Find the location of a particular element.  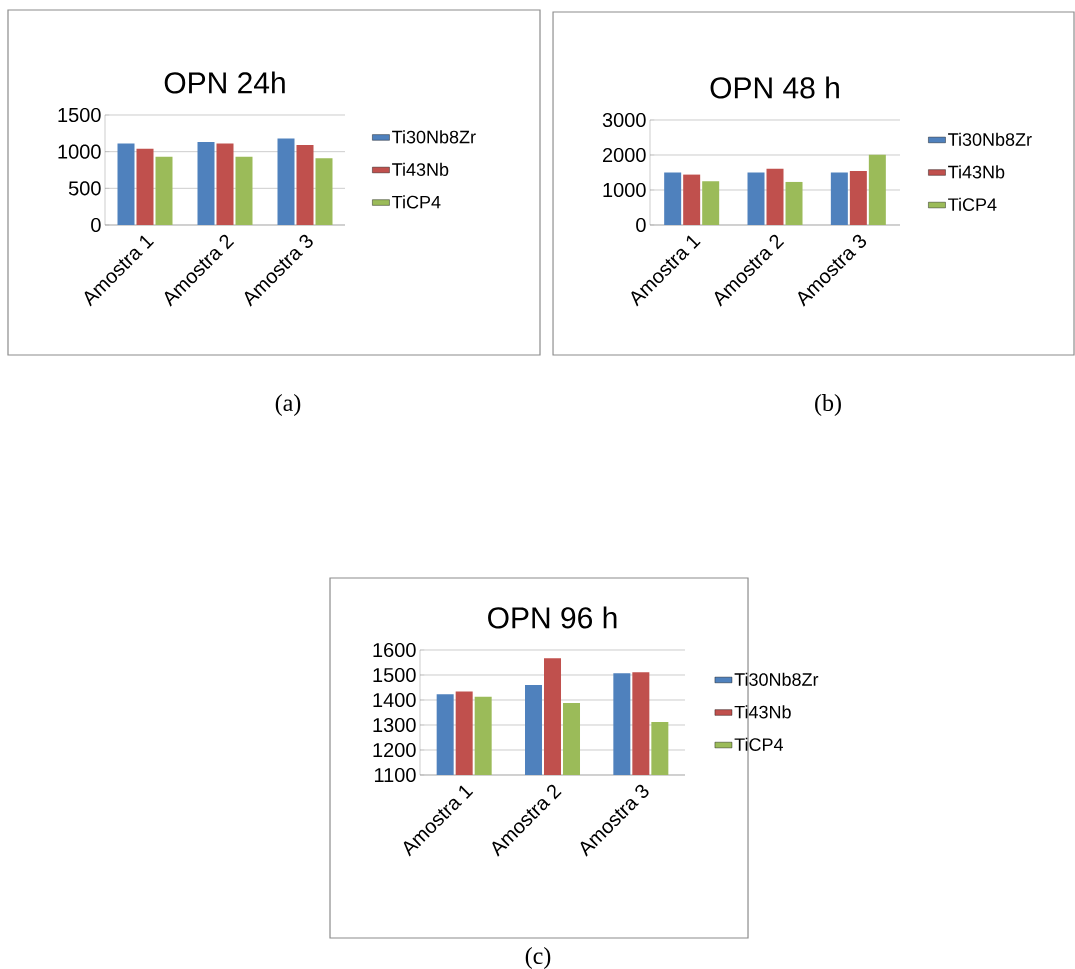

y-tick-label: 1400 is located at coordinates (394, 700).